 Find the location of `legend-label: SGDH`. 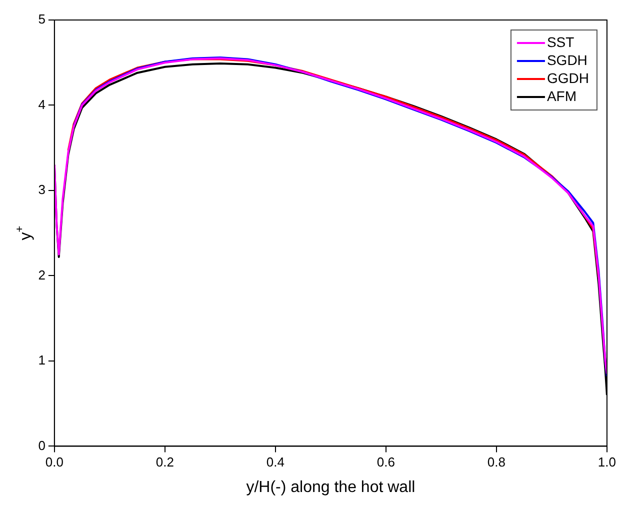

legend-label: SGDH is located at coordinates (567, 60).